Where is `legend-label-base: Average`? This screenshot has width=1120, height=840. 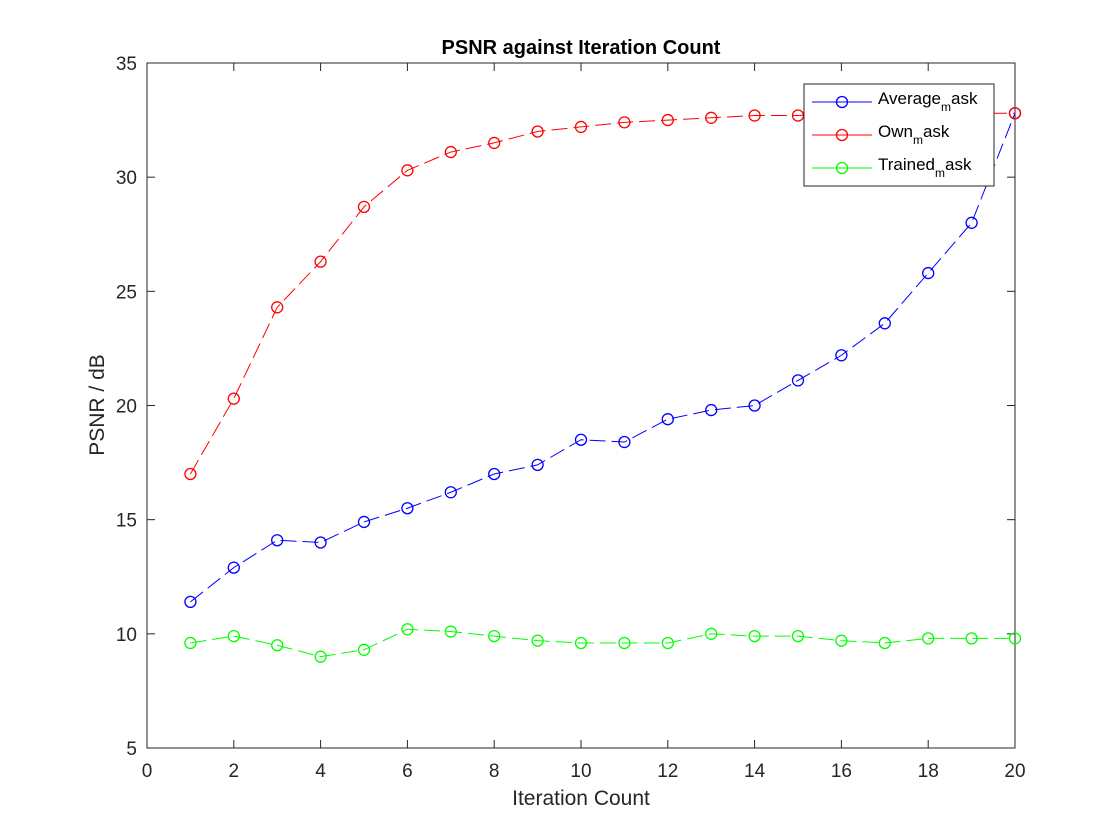
legend-label-base: Average is located at coordinates (909, 98).